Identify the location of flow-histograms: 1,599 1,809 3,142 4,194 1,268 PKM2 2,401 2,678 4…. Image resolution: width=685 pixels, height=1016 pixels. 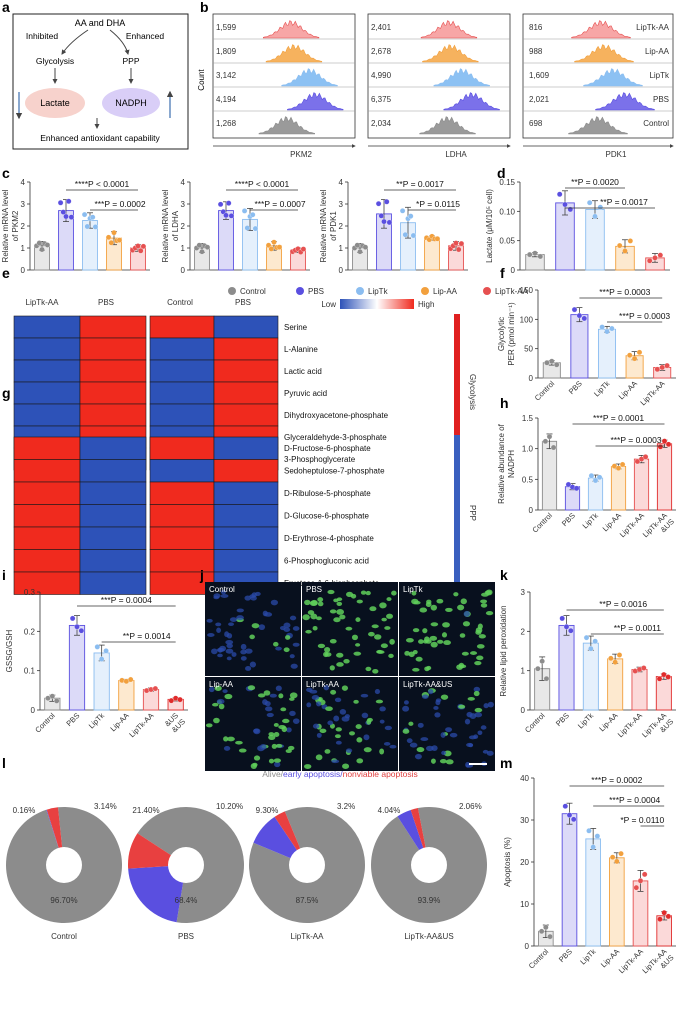
(443, 86).